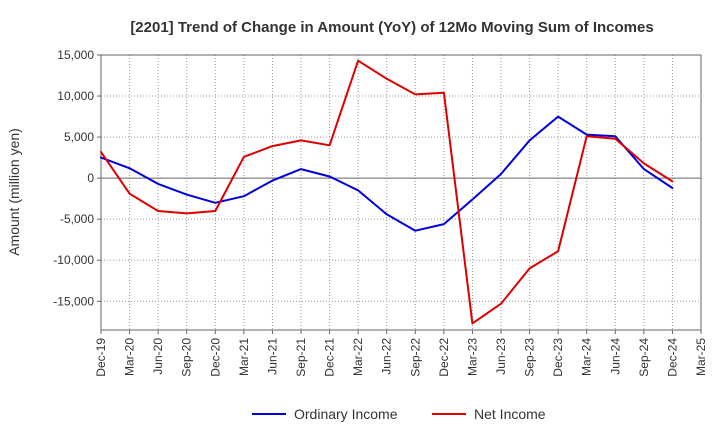 This screenshot has width=720, height=445. Describe the element at coordinates (90, 178) in the screenshot. I see `y-tick-label: 0` at that location.